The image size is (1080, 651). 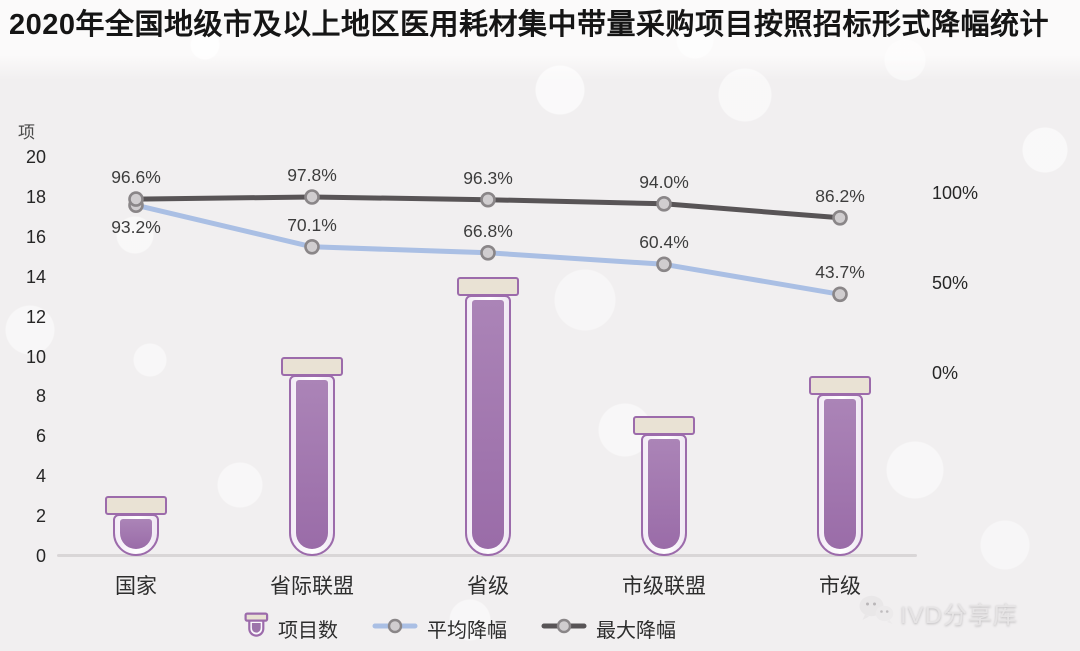 I want to click on data-label-最大降幅-4: 94.0%, so click(x=664, y=181).